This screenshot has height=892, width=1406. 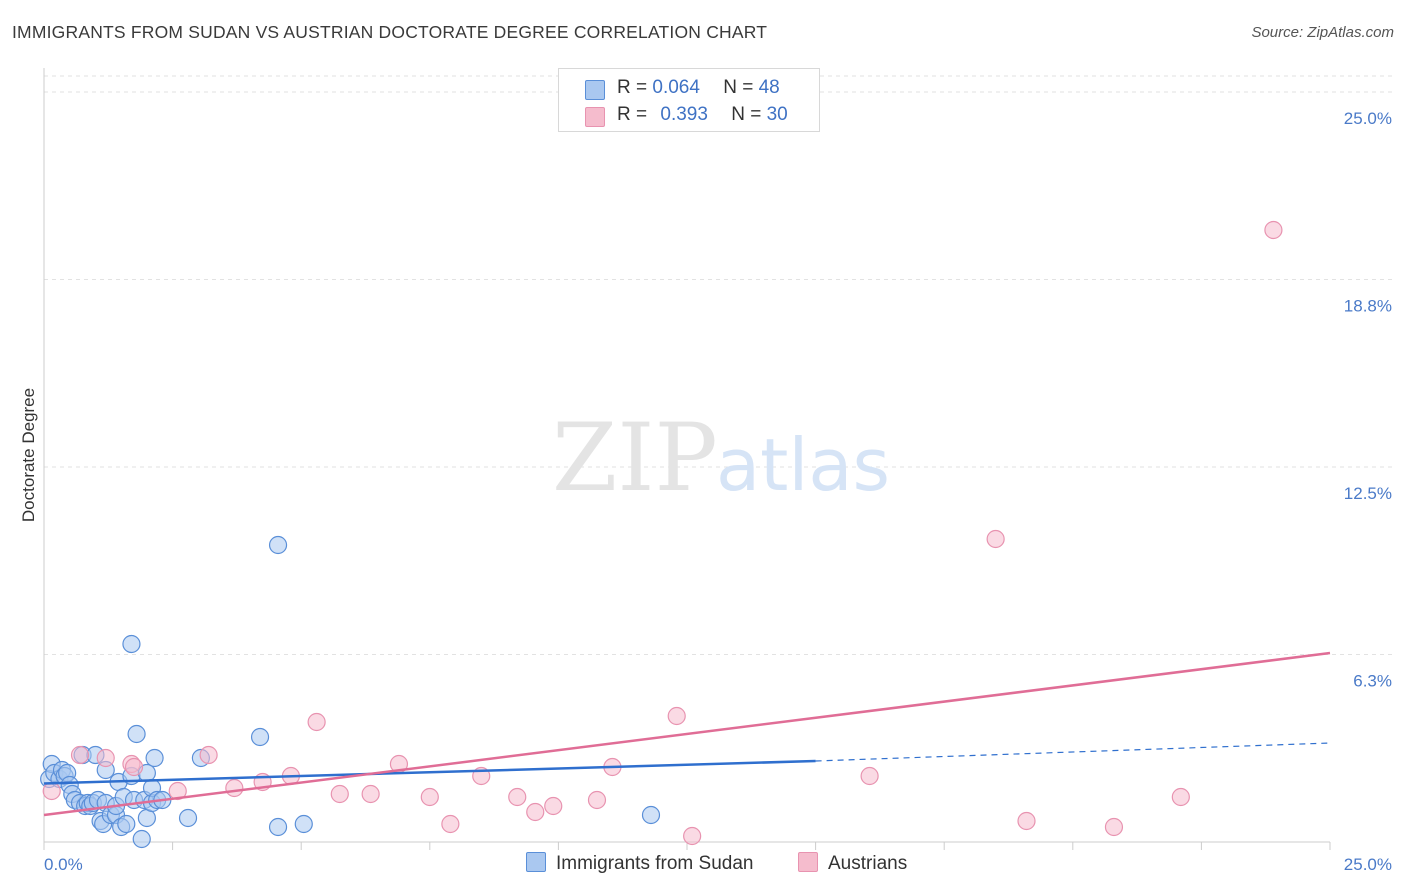 I want to click on bottom-legend-swatch-pink, so click(x=808, y=862).